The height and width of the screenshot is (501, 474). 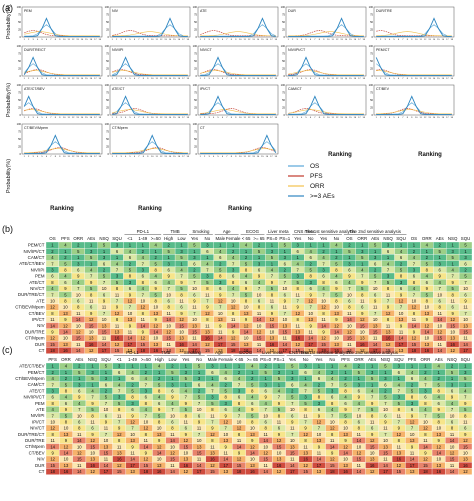 What do you see at coordinates (298, 325) in the screenshot?
I see `heatmap-cell-value: 11` at bounding box center [298, 325].